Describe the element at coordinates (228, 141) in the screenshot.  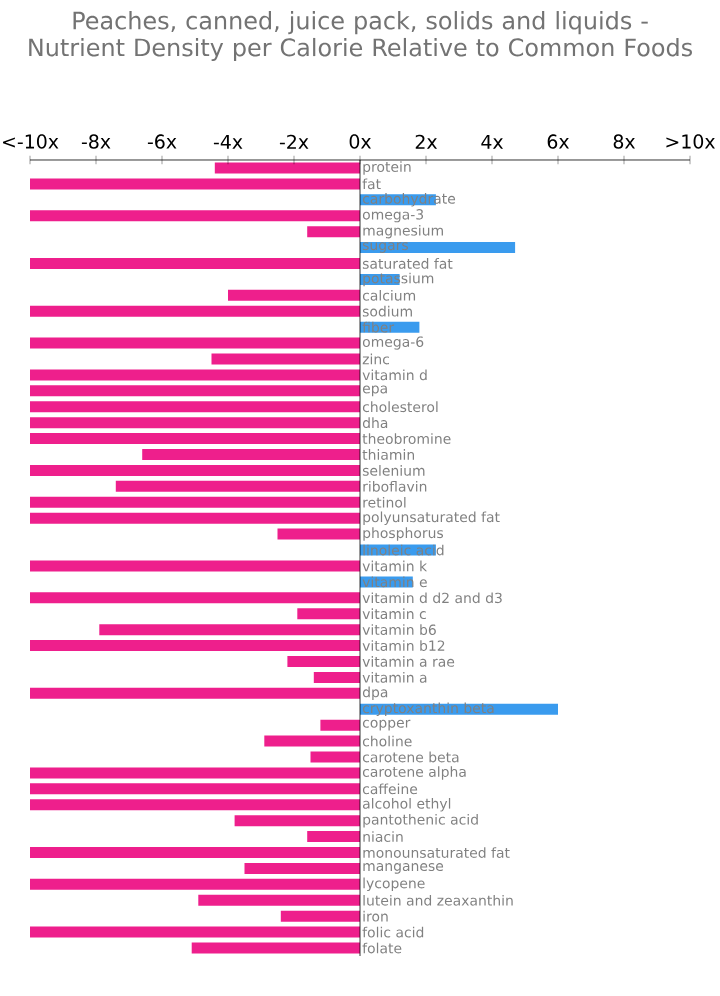
I see `x-tick-label: -4x` at that location.